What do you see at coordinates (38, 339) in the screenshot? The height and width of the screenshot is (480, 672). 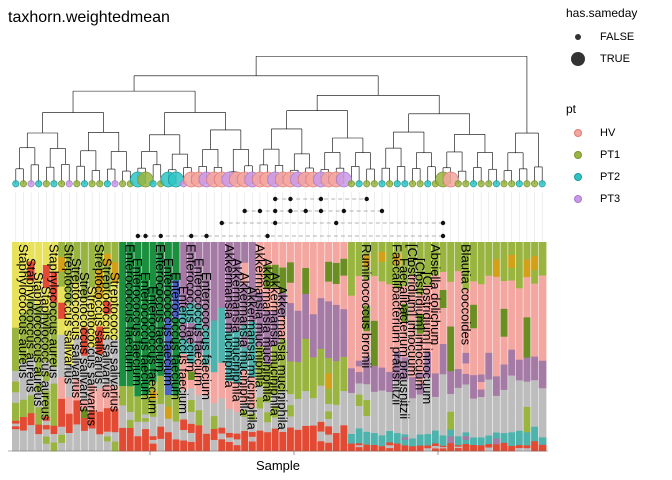 I see `taxon-label: Staphylococcus aureus` at bounding box center [38, 339].